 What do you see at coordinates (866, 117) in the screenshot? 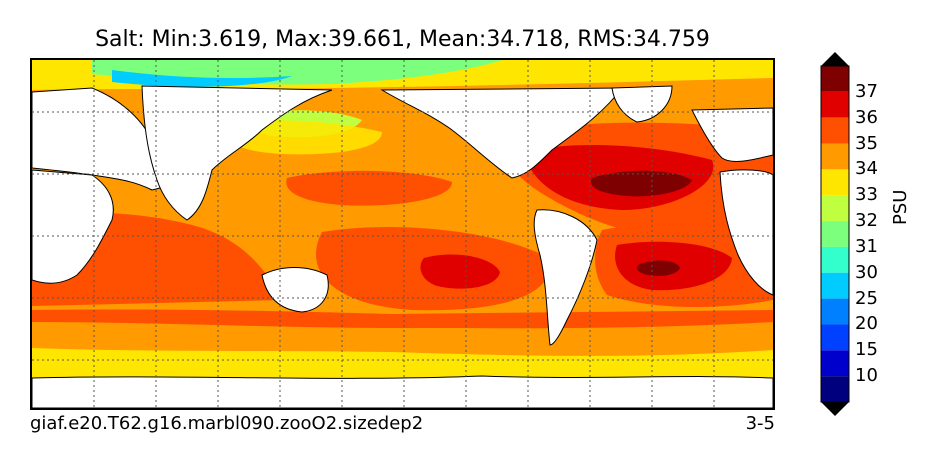
I see `colorbar-tick-label: 36` at bounding box center [866, 117].